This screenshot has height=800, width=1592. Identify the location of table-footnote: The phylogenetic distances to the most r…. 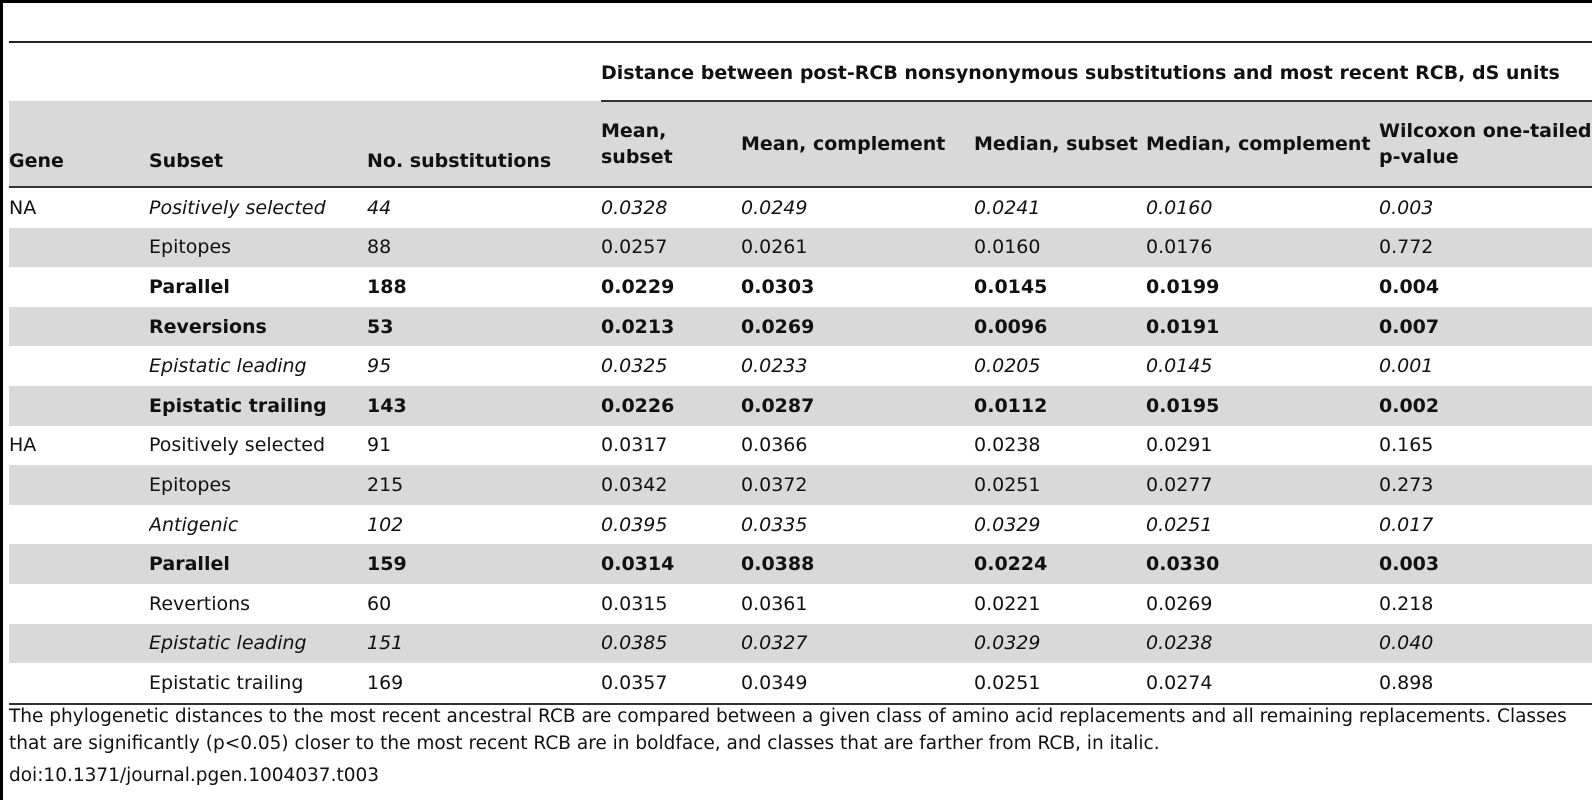
(788, 730).